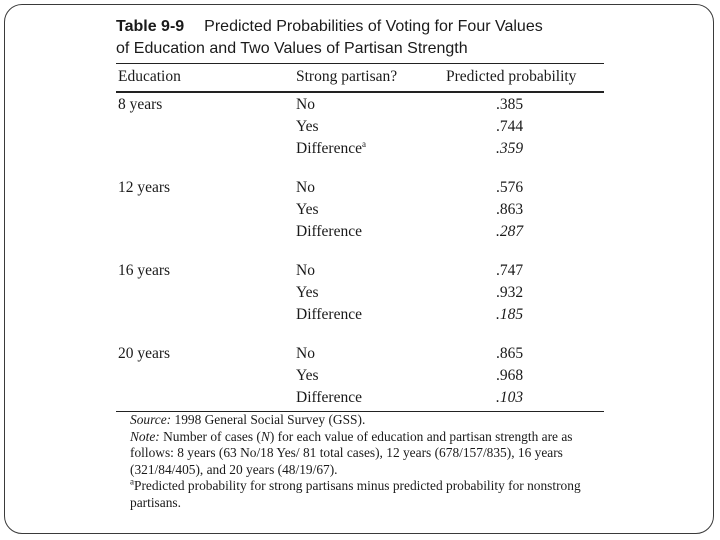 This screenshot has width=720, height=540. I want to click on source-label: Source:, so click(151, 419).